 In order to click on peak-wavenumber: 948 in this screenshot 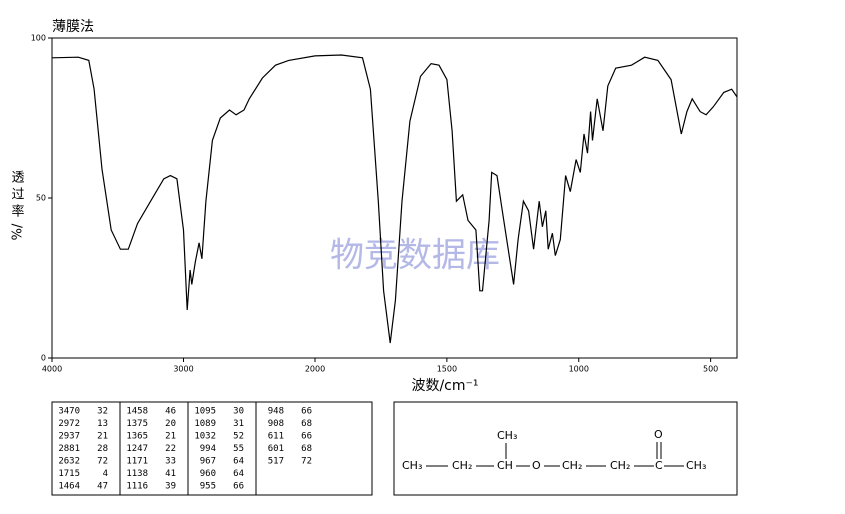, I will do `click(276, 412)`.